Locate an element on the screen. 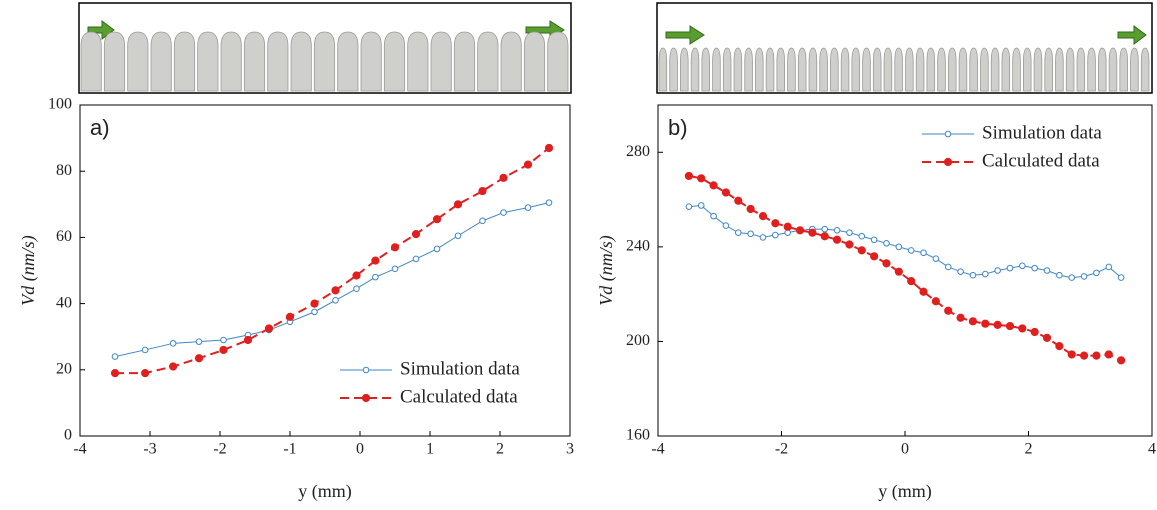 The width and height of the screenshot is (1157, 510). x-tick-label: 4 is located at coordinates (1152, 449).